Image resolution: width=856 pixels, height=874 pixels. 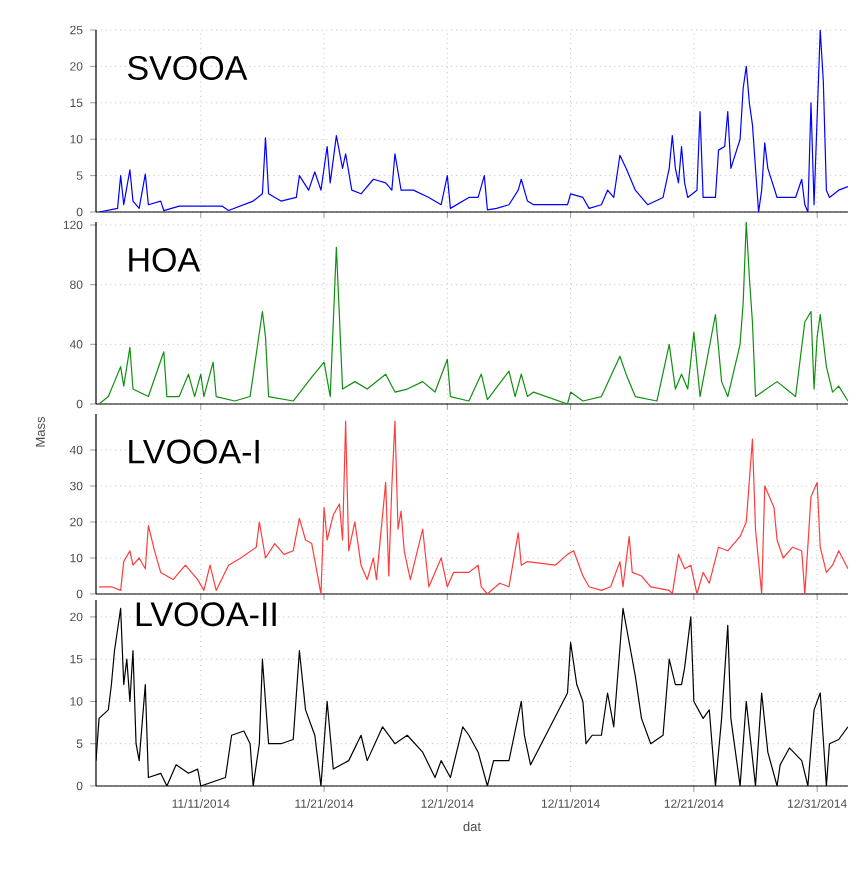 I want to click on series-label: SVOOA, so click(x=188, y=67).